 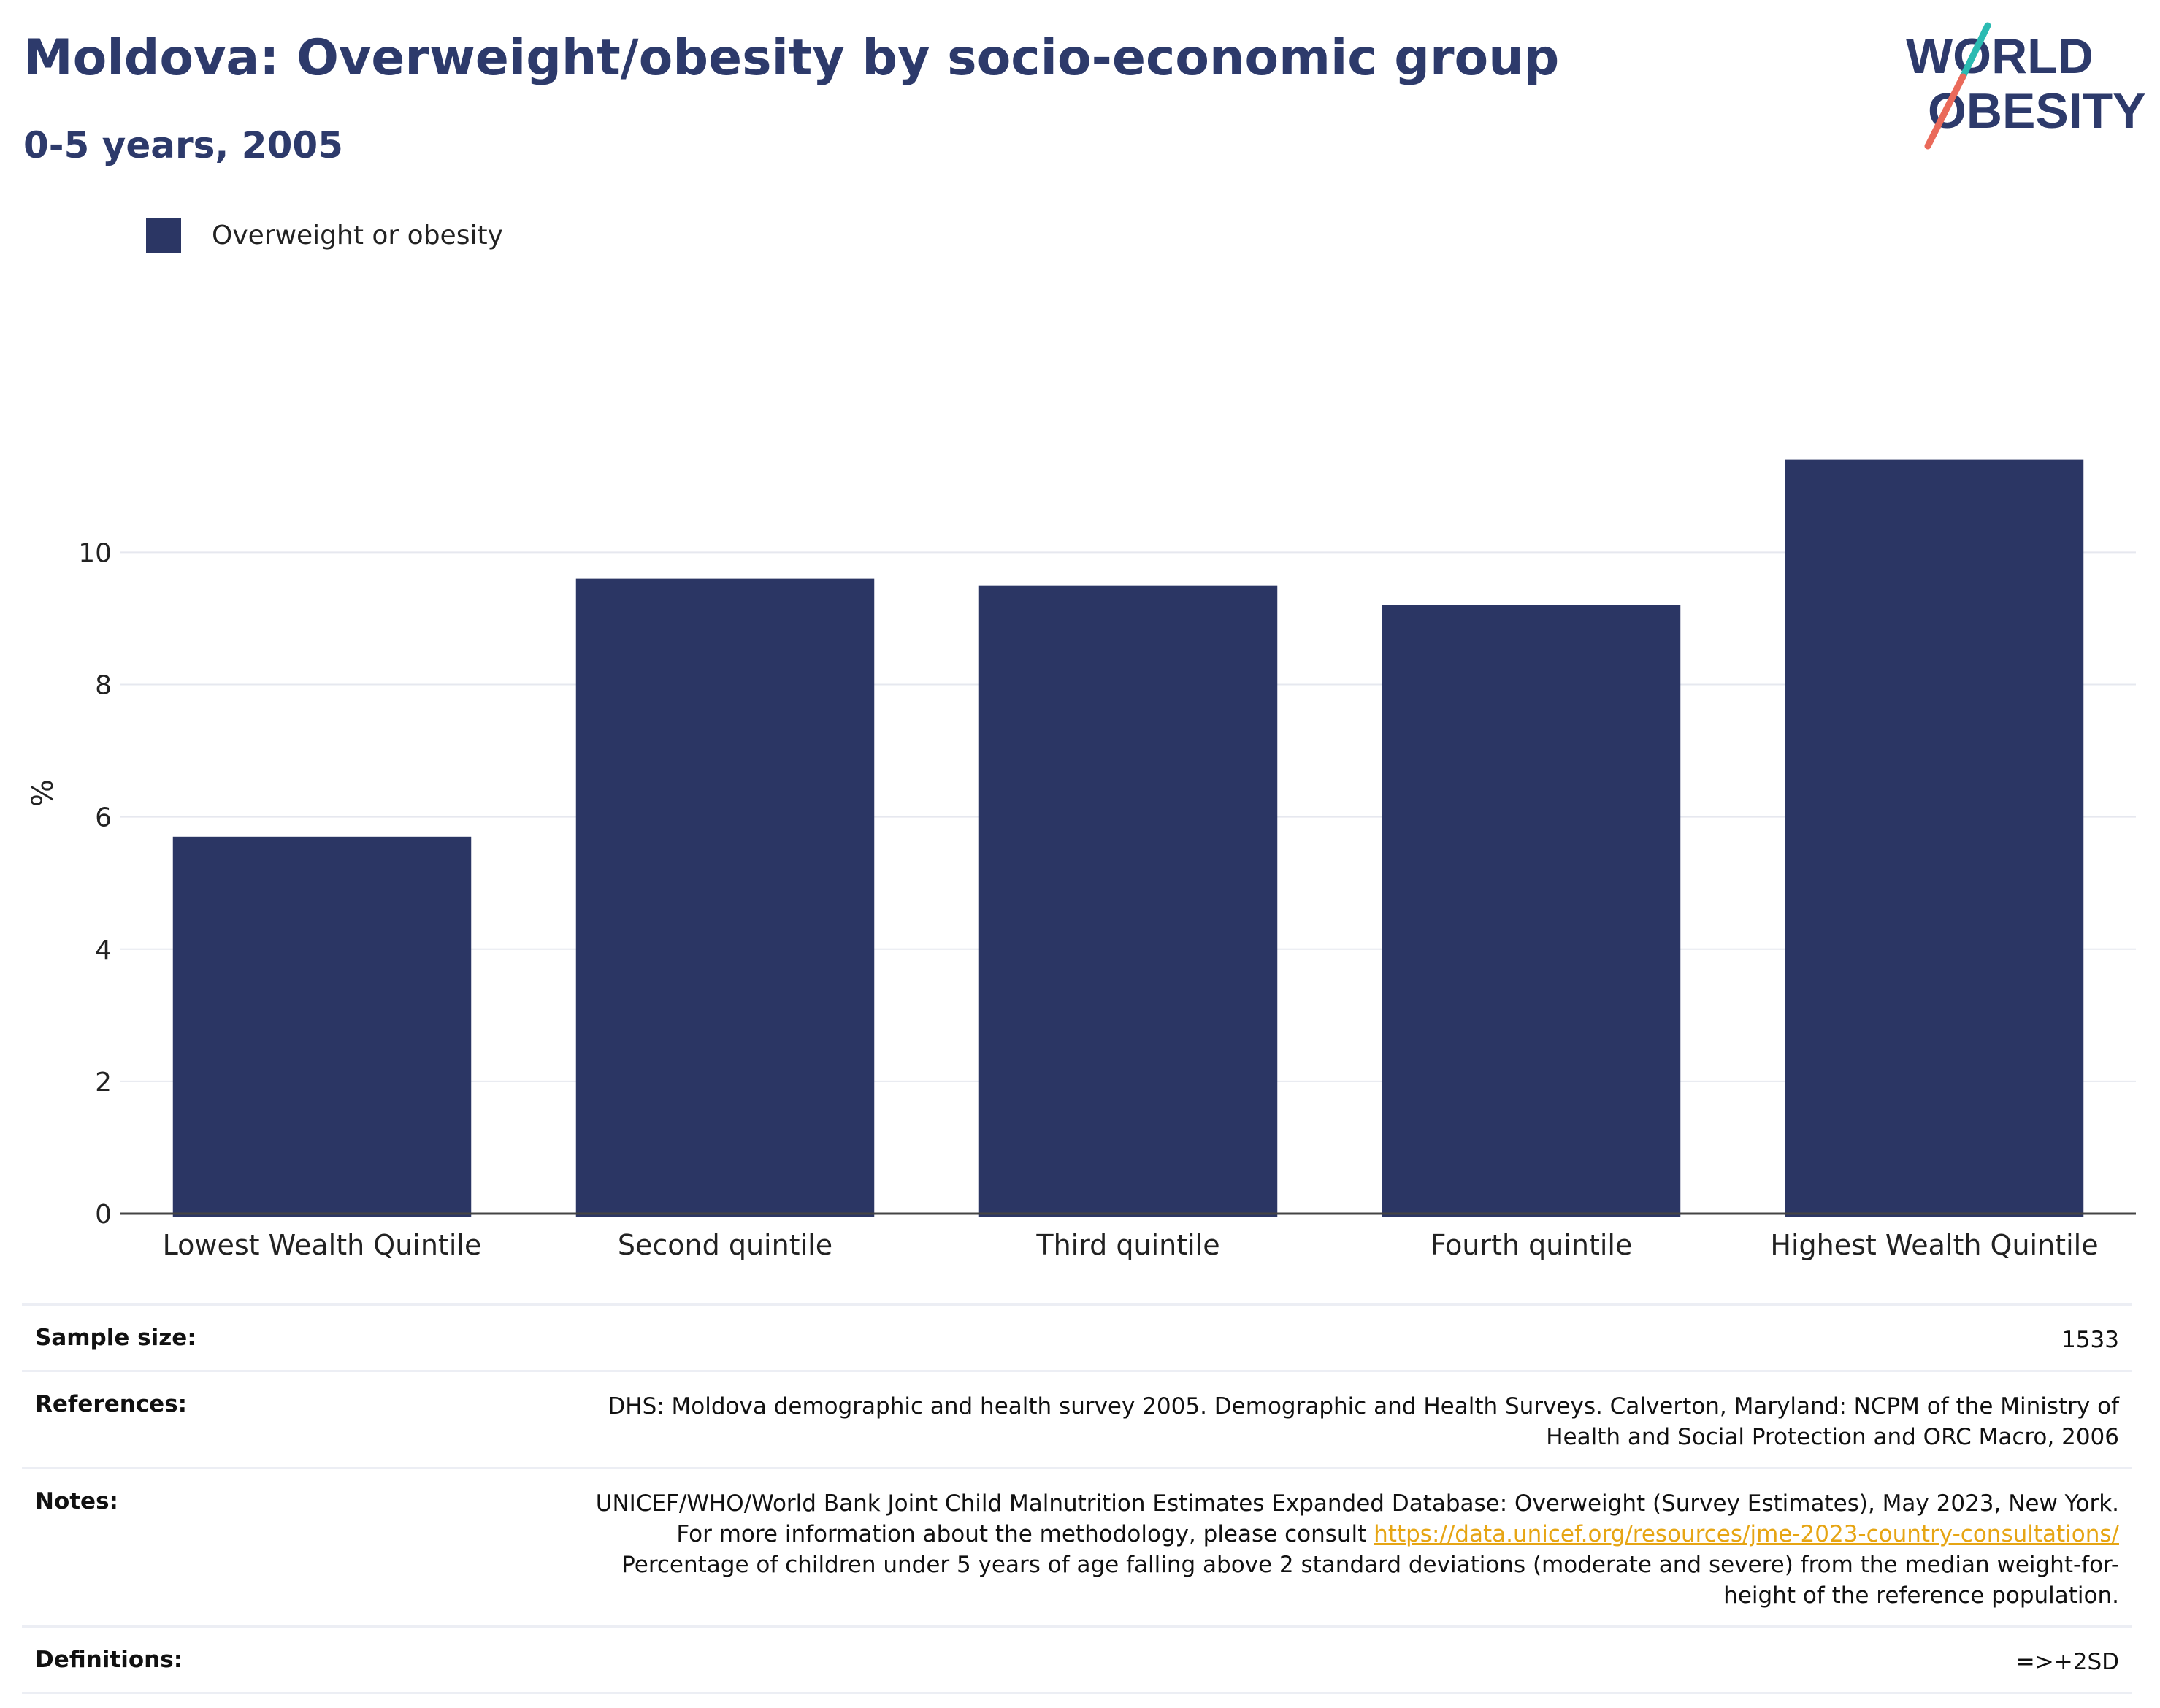 What do you see at coordinates (322, 1245) in the screenshot?
I see `x-tick-label: Lowest Wealth Quintile` at bounding box center [322, 1245].